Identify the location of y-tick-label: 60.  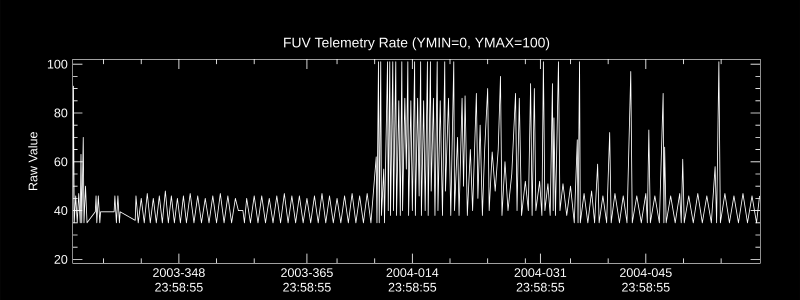
(61, 161).